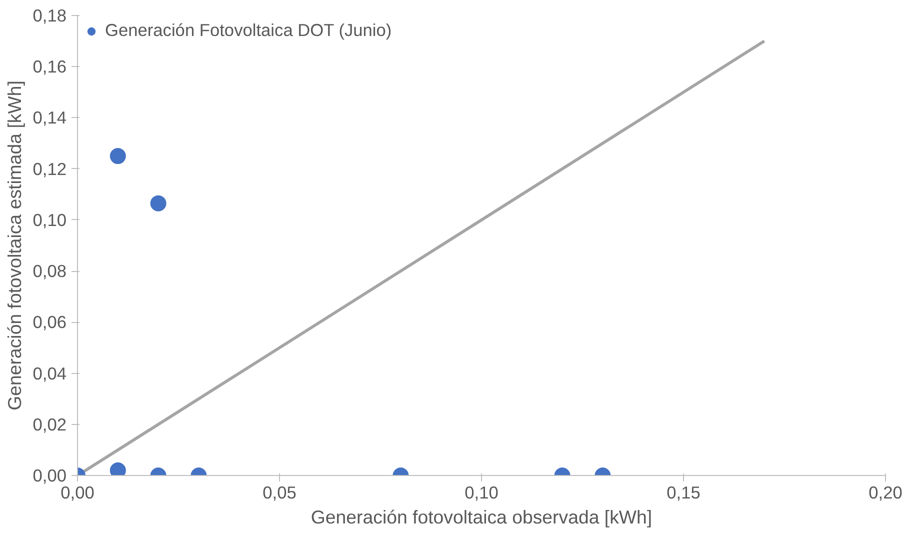  What do you see at coordinates (481, 492) in the screenshot?
I see `x-tick-label: 0,10` at bounding box center [481, 492].